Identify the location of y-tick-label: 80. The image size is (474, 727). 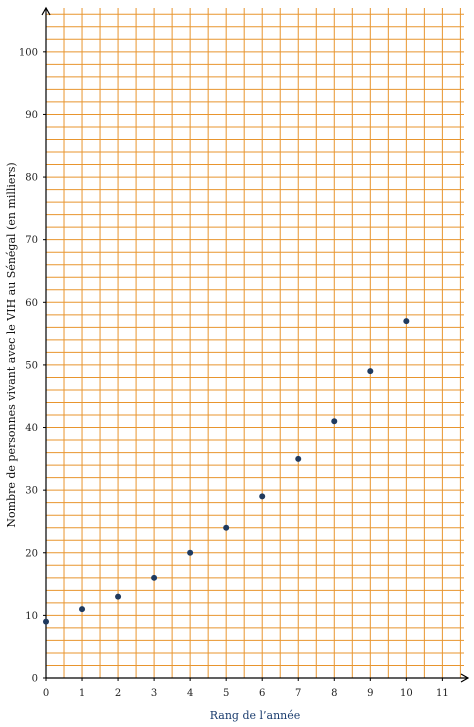
(31, 178).